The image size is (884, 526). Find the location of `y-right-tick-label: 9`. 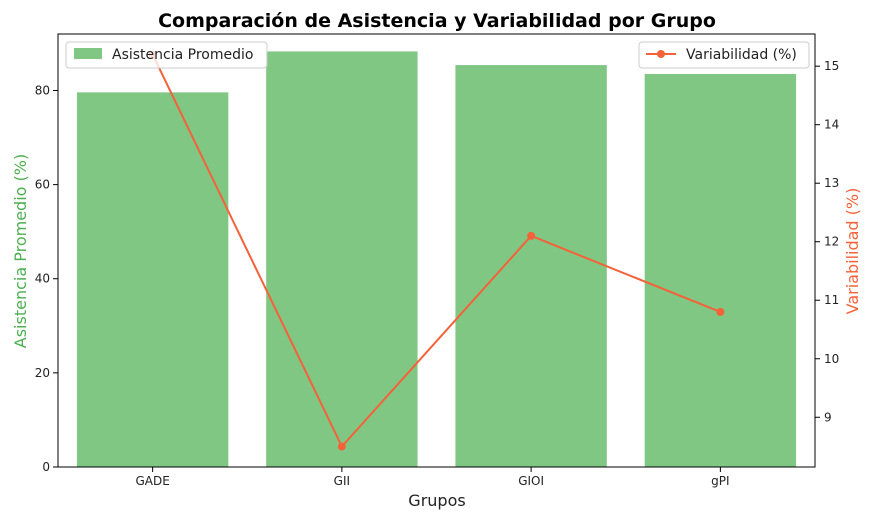

y-right-tick-label: 9 is located at coordinates (828, 417).